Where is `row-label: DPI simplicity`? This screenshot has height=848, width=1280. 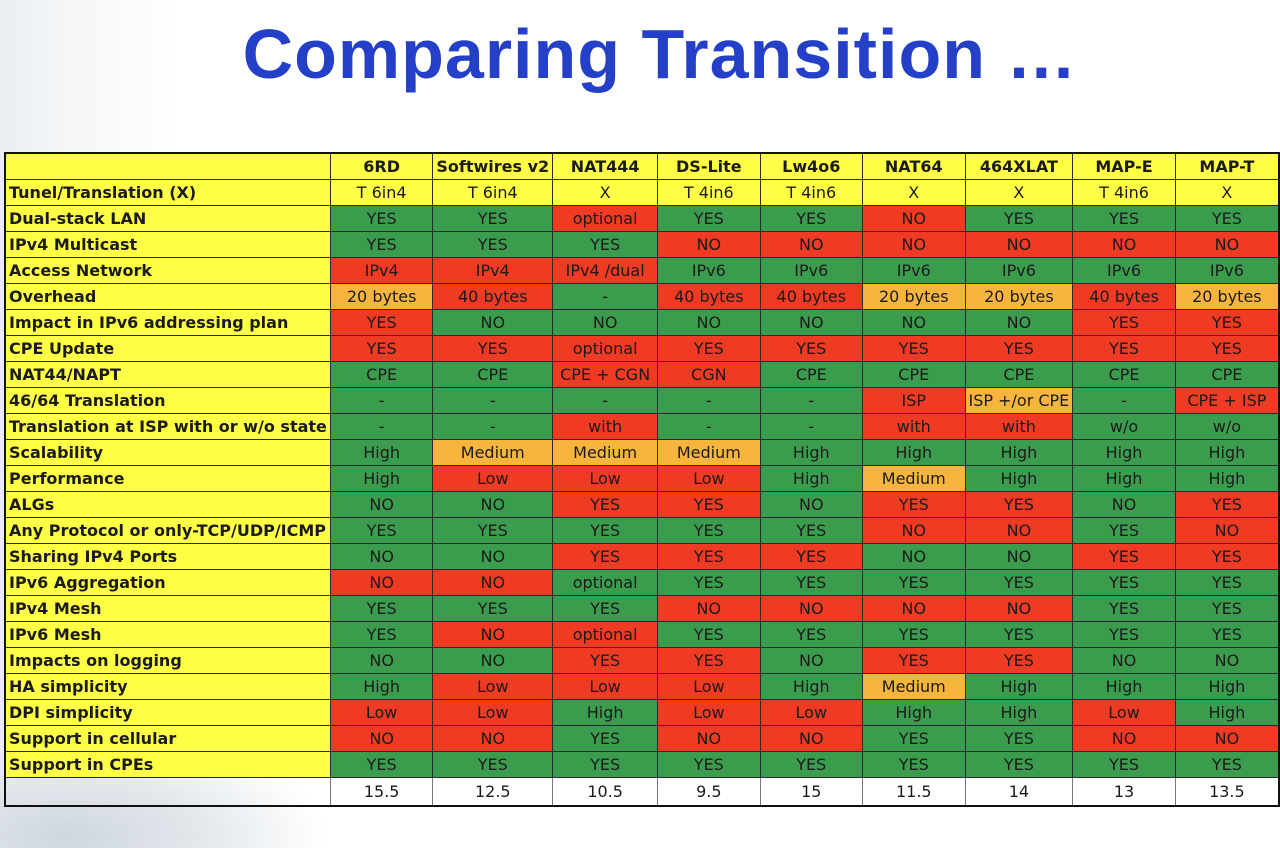 row-label: DPI simplicity is located at coordinates (167, 712).